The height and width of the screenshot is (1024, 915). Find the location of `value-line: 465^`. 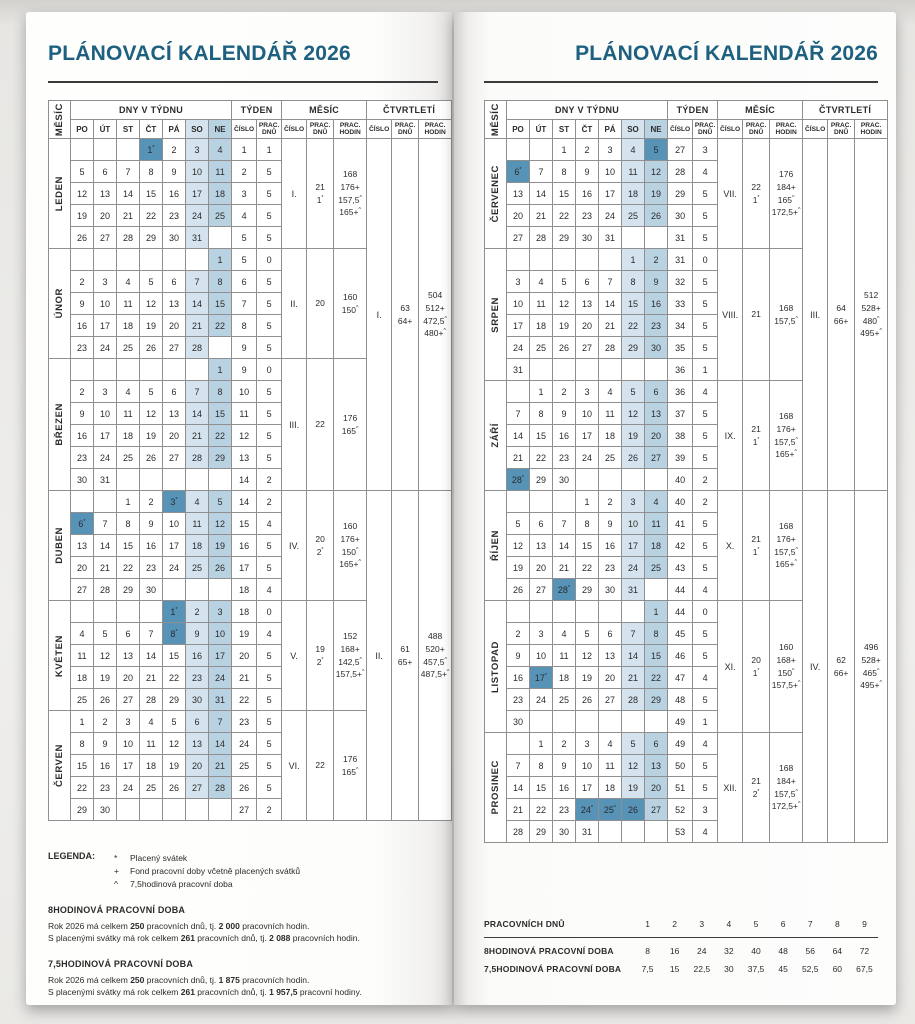

value-line: 465^ is located at coordinates (871, 672).